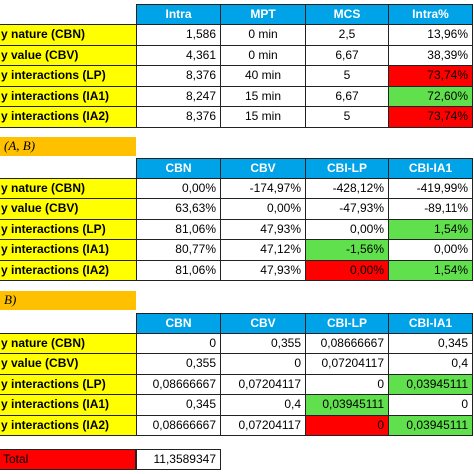 Image resolution: width=474 pixels, height=474 pixels. What do you see at coordinates (178, 55) in the screenshot?
I see `table-cell: 4,361` at bounding box center [178, 55].